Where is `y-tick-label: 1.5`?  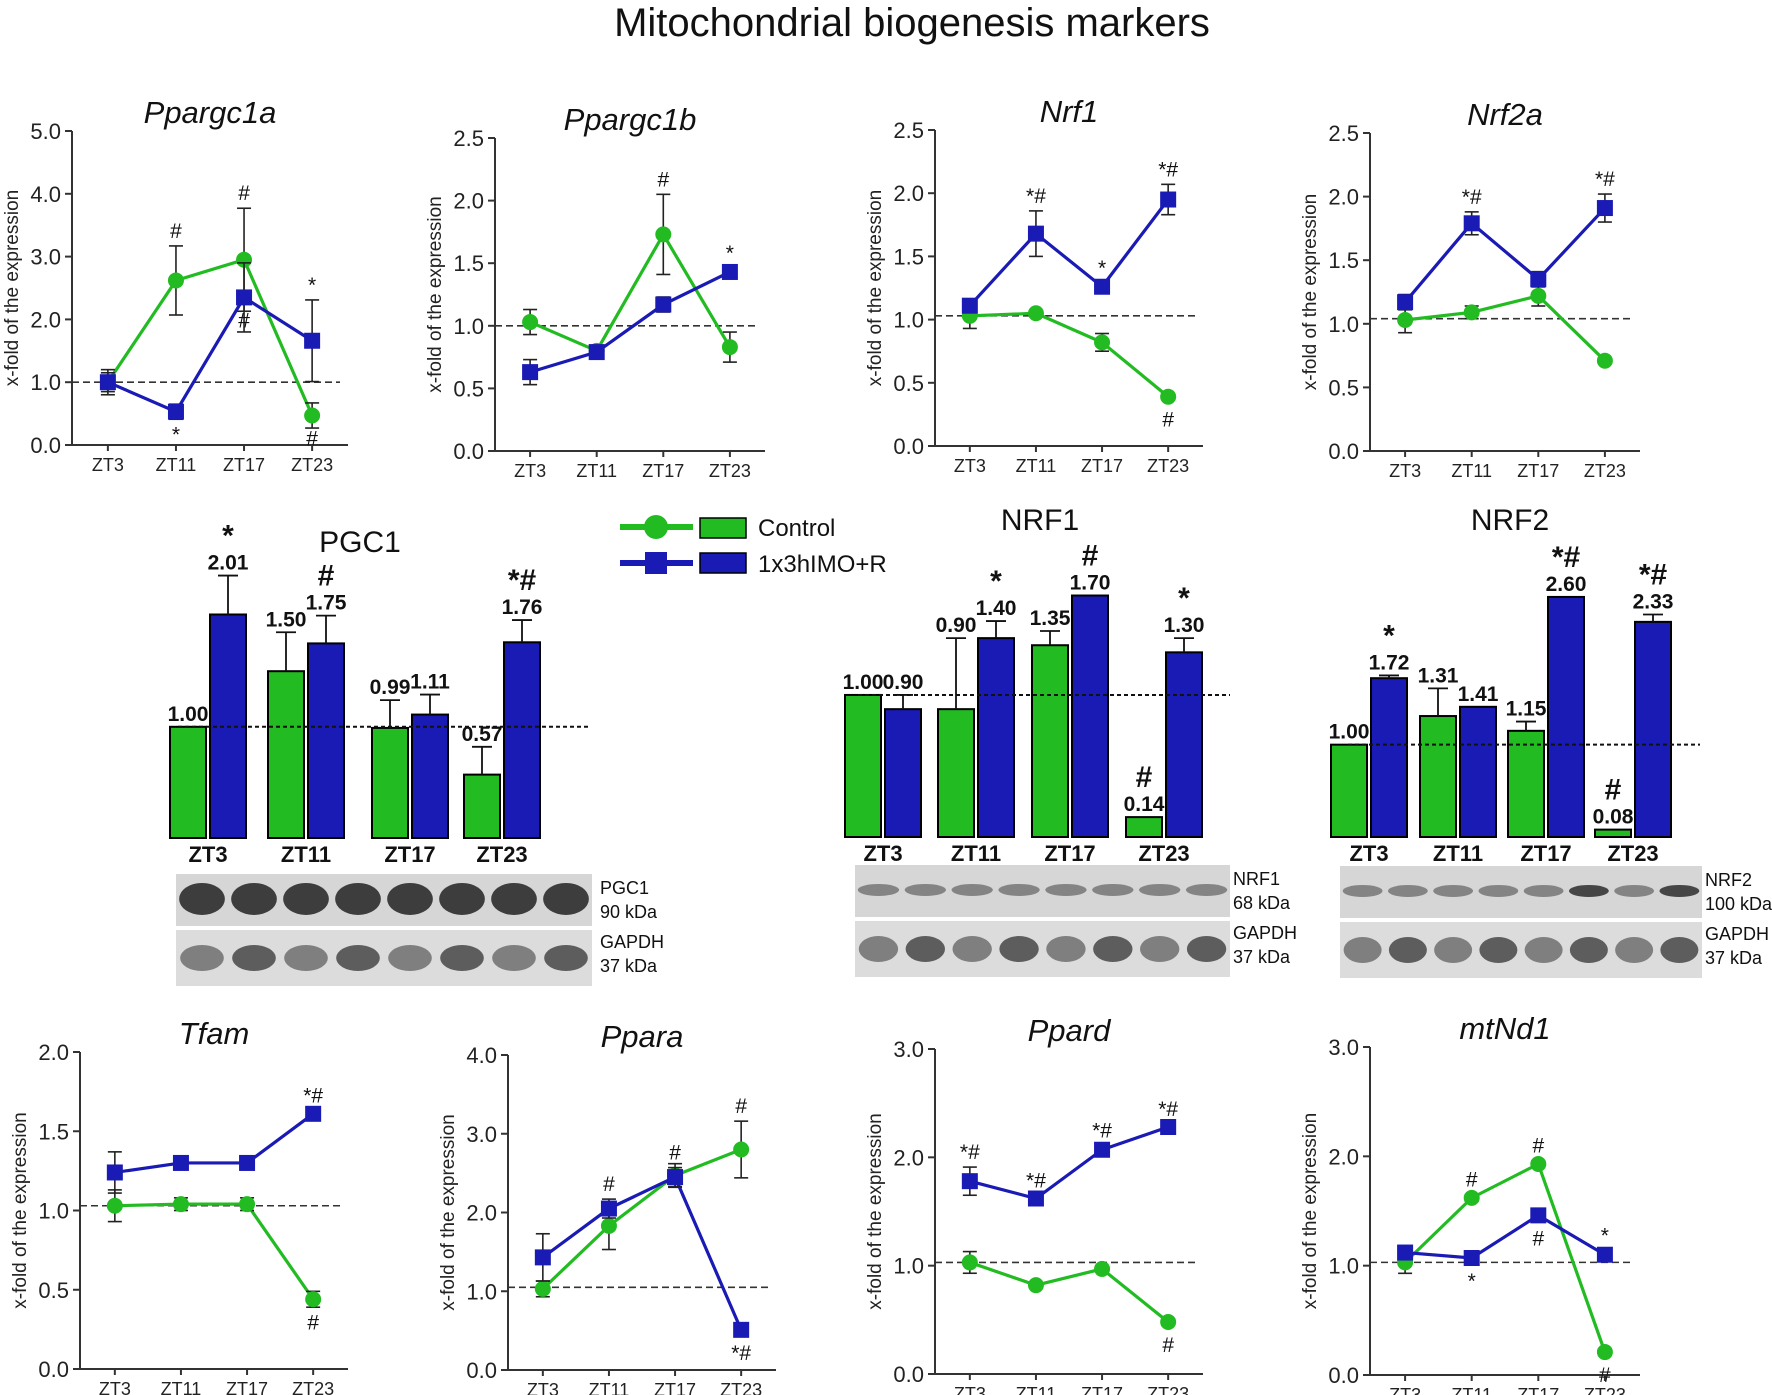 y-tick-label: 1.5 is located at coordinates (468, 263).